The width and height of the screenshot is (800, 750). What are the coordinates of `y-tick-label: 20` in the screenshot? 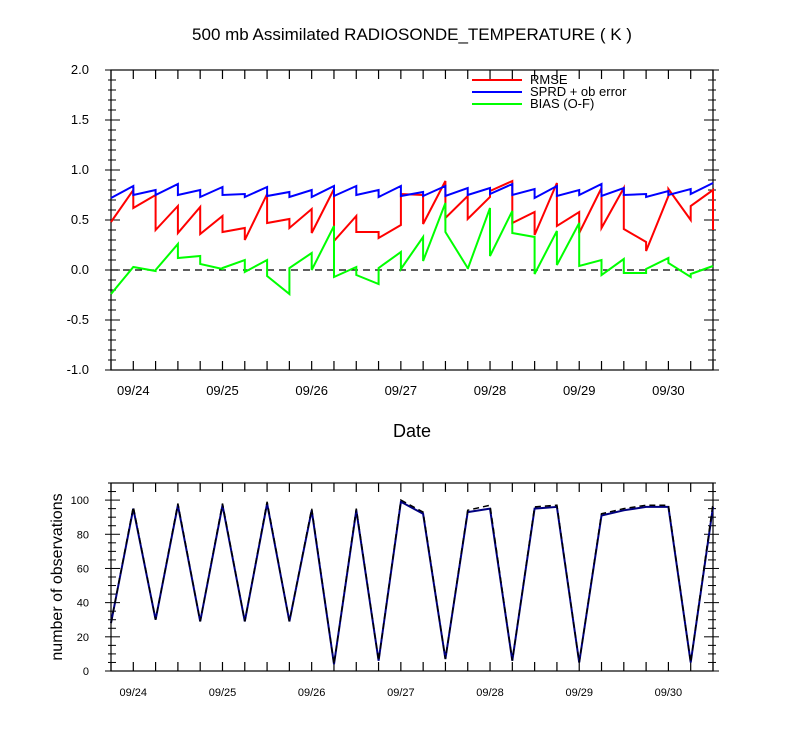 It's located at (83, 638).